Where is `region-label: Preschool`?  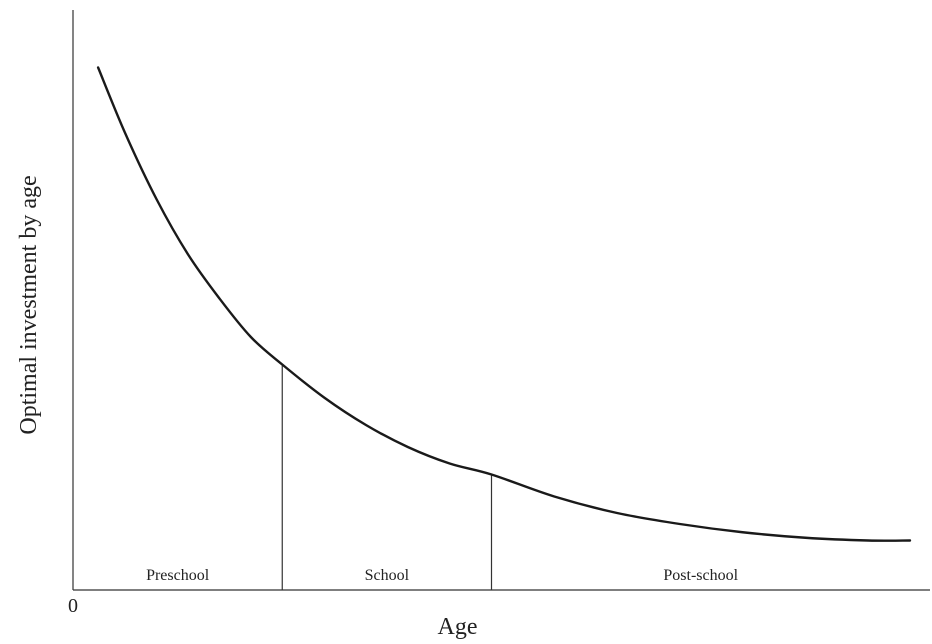
region-label: Preschool is located at coordinates (178, 575).